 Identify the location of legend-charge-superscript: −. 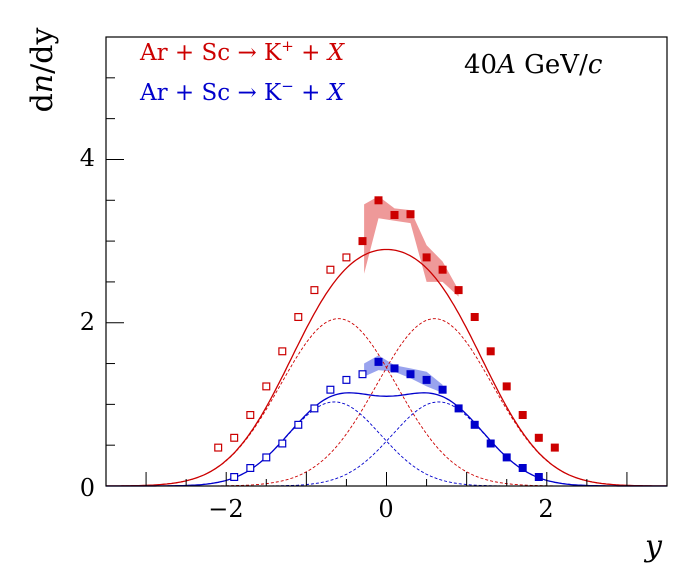
(287, 86).